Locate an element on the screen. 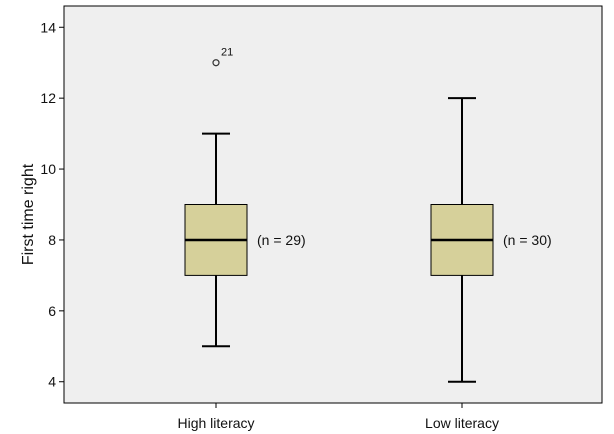  outlier-label: 21 is located at coordinates (227, 53).